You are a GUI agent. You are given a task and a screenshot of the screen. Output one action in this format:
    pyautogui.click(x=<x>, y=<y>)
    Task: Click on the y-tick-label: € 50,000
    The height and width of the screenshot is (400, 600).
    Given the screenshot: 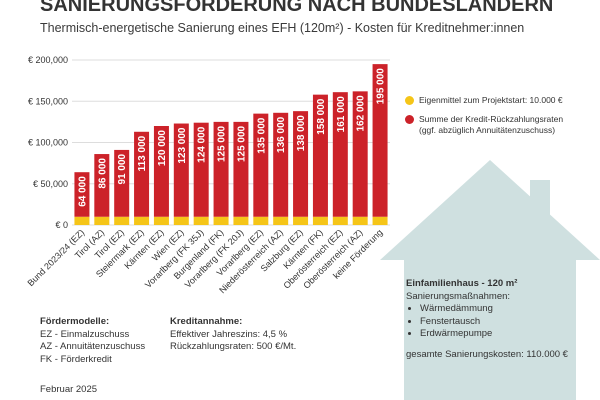 What is the action you would take?
    pyautogui.click(x=50, y=184)
    